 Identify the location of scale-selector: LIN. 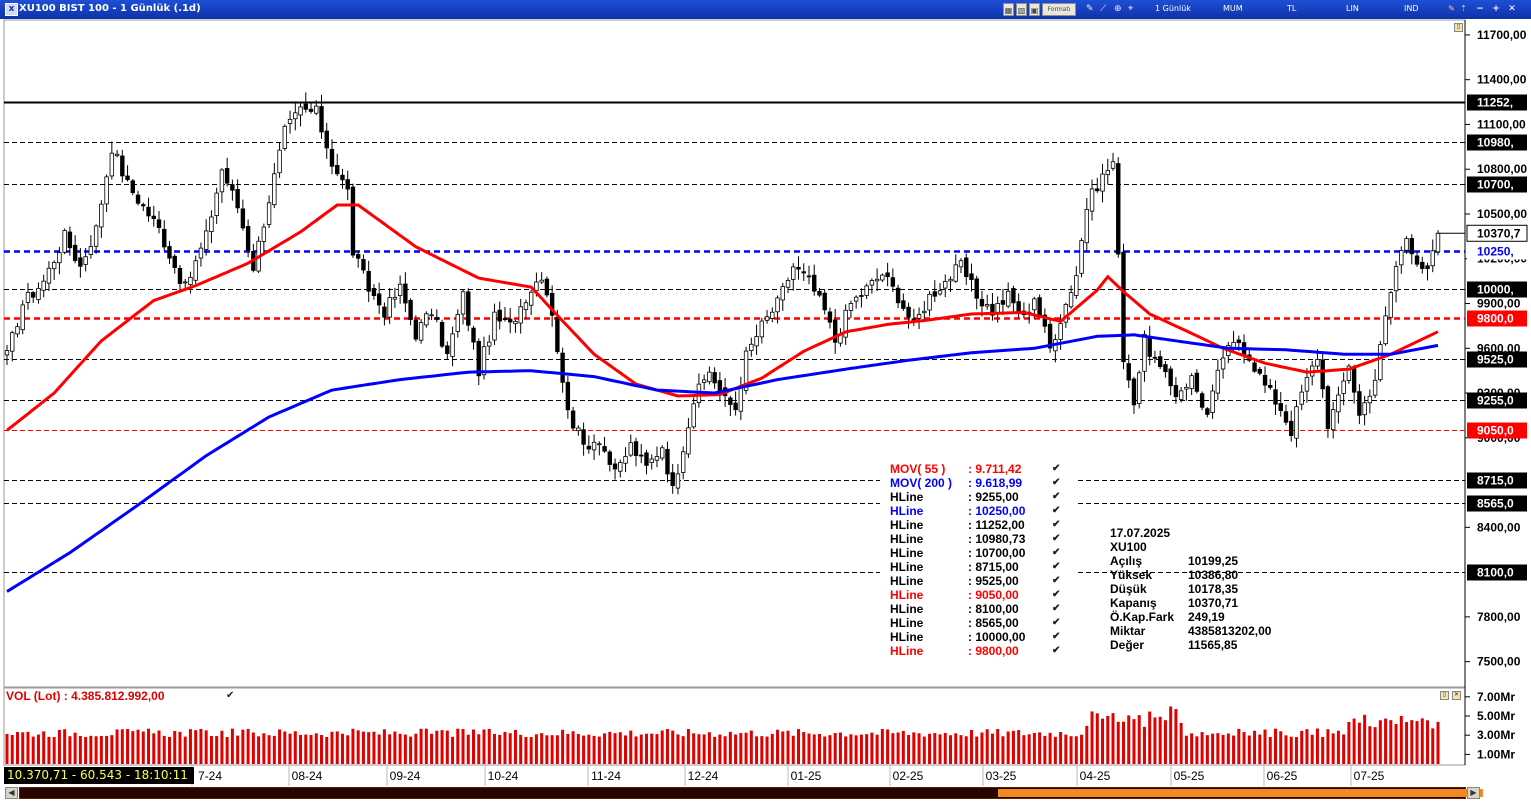
(1352, 8).